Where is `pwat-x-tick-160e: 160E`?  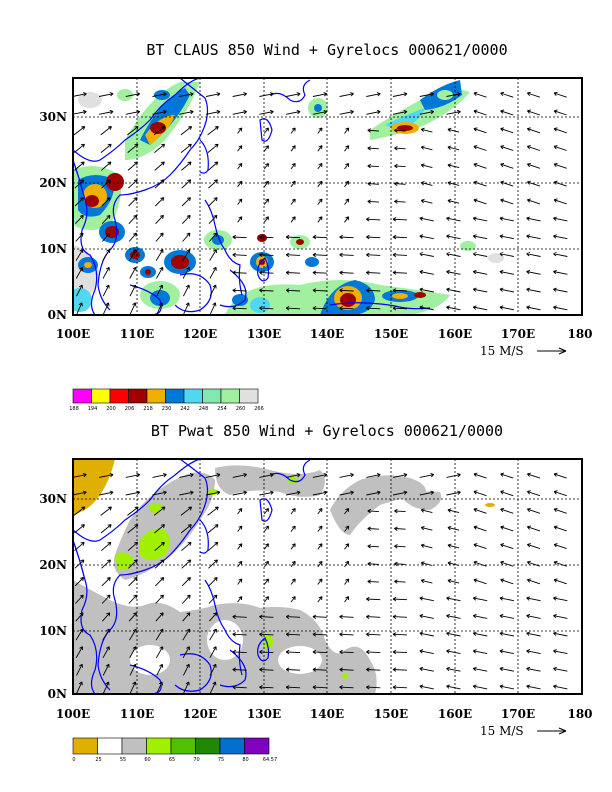
pwat-x-tick-160e: 160E is located at coordinates (455, 714).